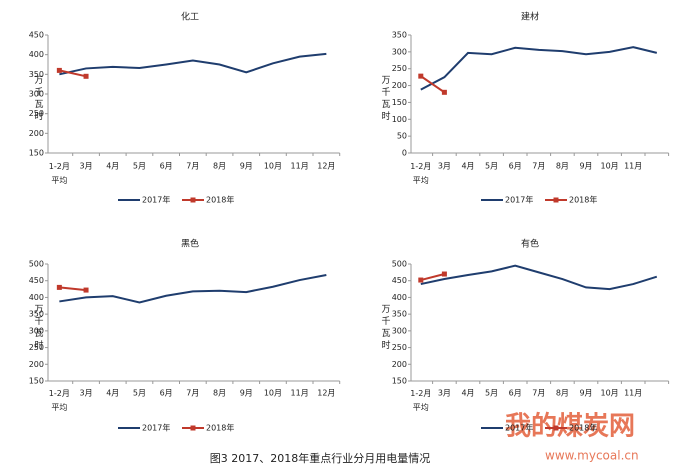 Image resolution: width=675 pixels, height=471 pixels. I want to click on y-tick-label: 50, so click(402, 136).